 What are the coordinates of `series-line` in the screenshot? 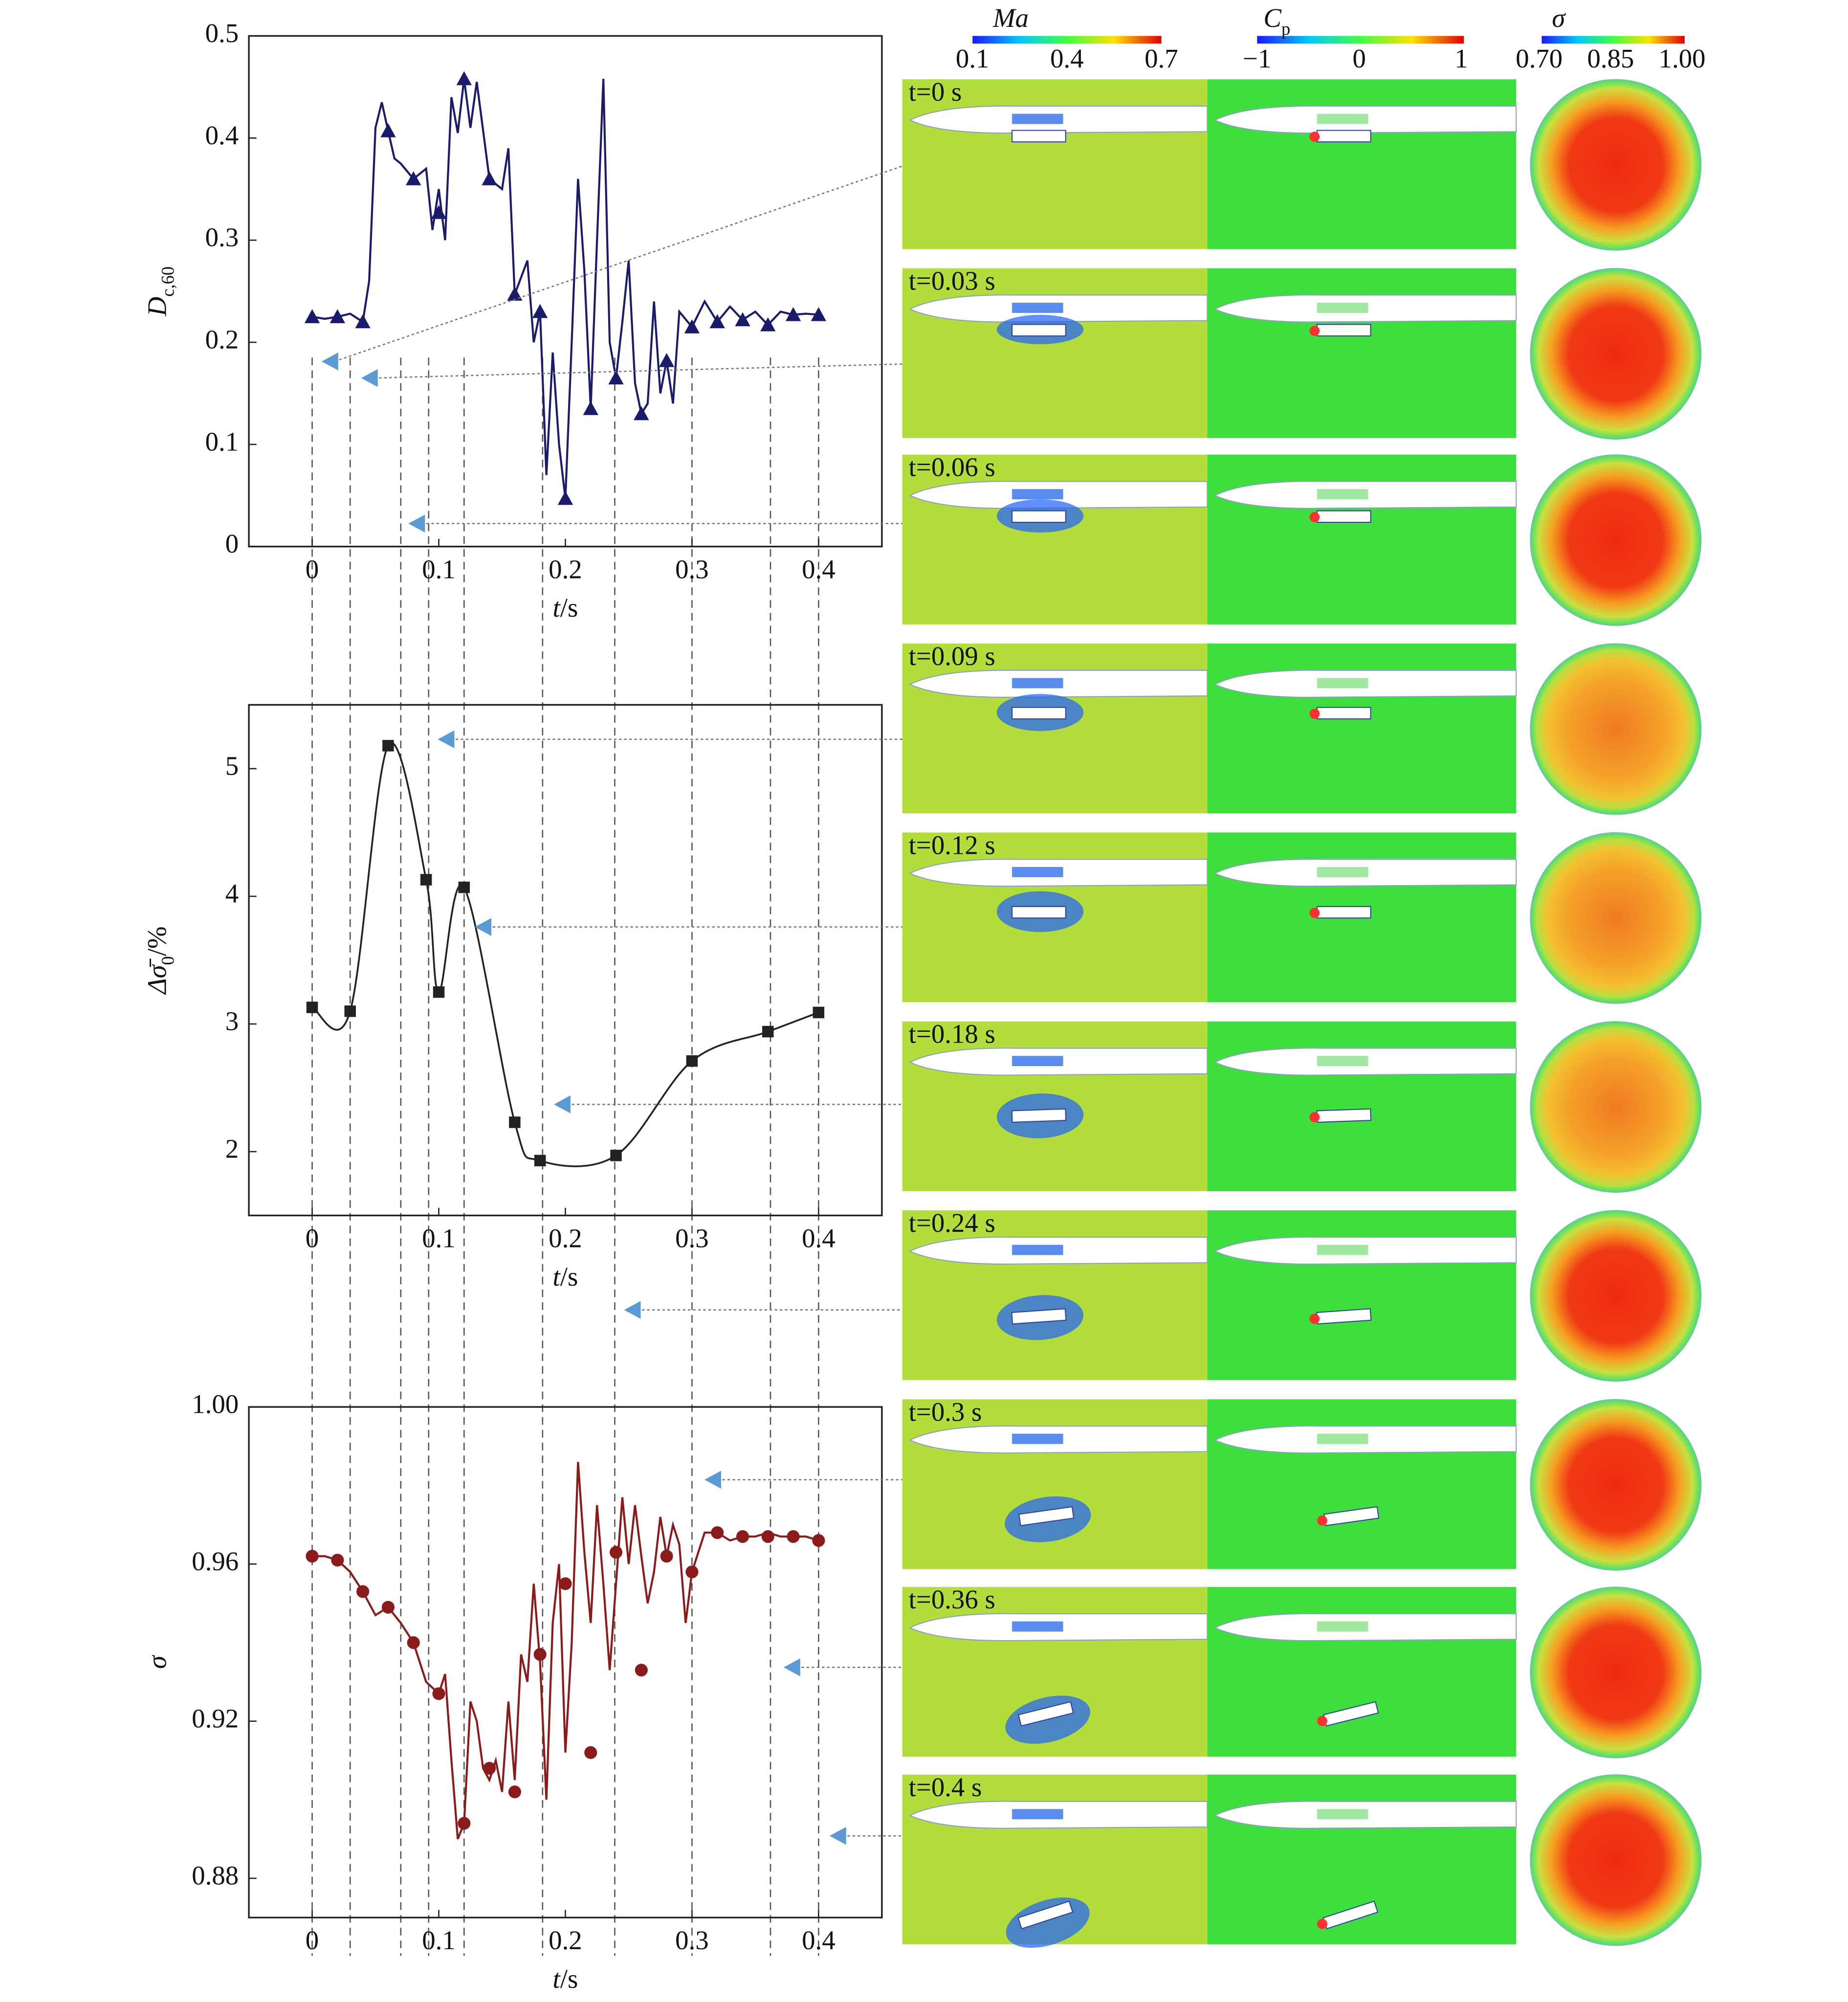 It's located at (565, 1651).